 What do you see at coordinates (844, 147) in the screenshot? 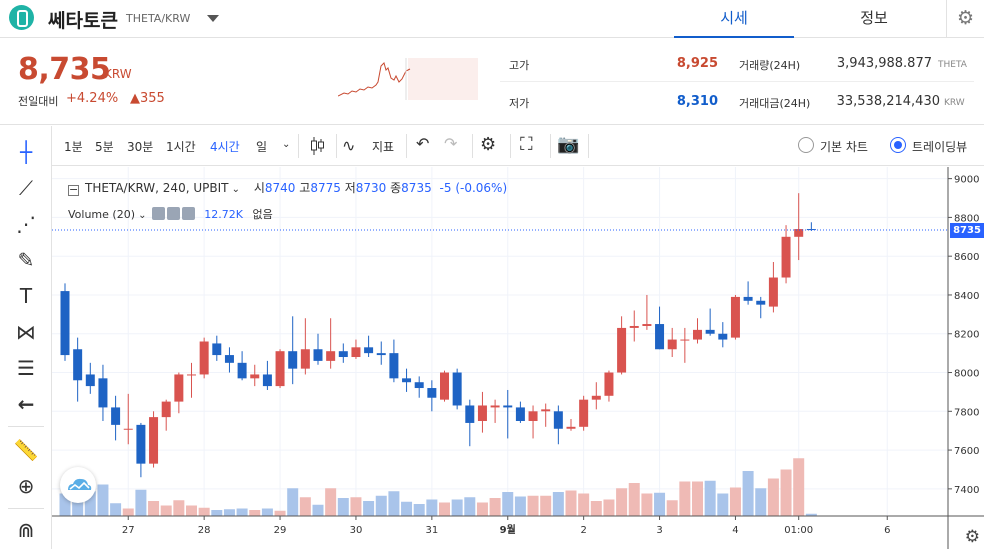
I see `basic-chart-label: 기본 차트` at bounding box center [844, 147].